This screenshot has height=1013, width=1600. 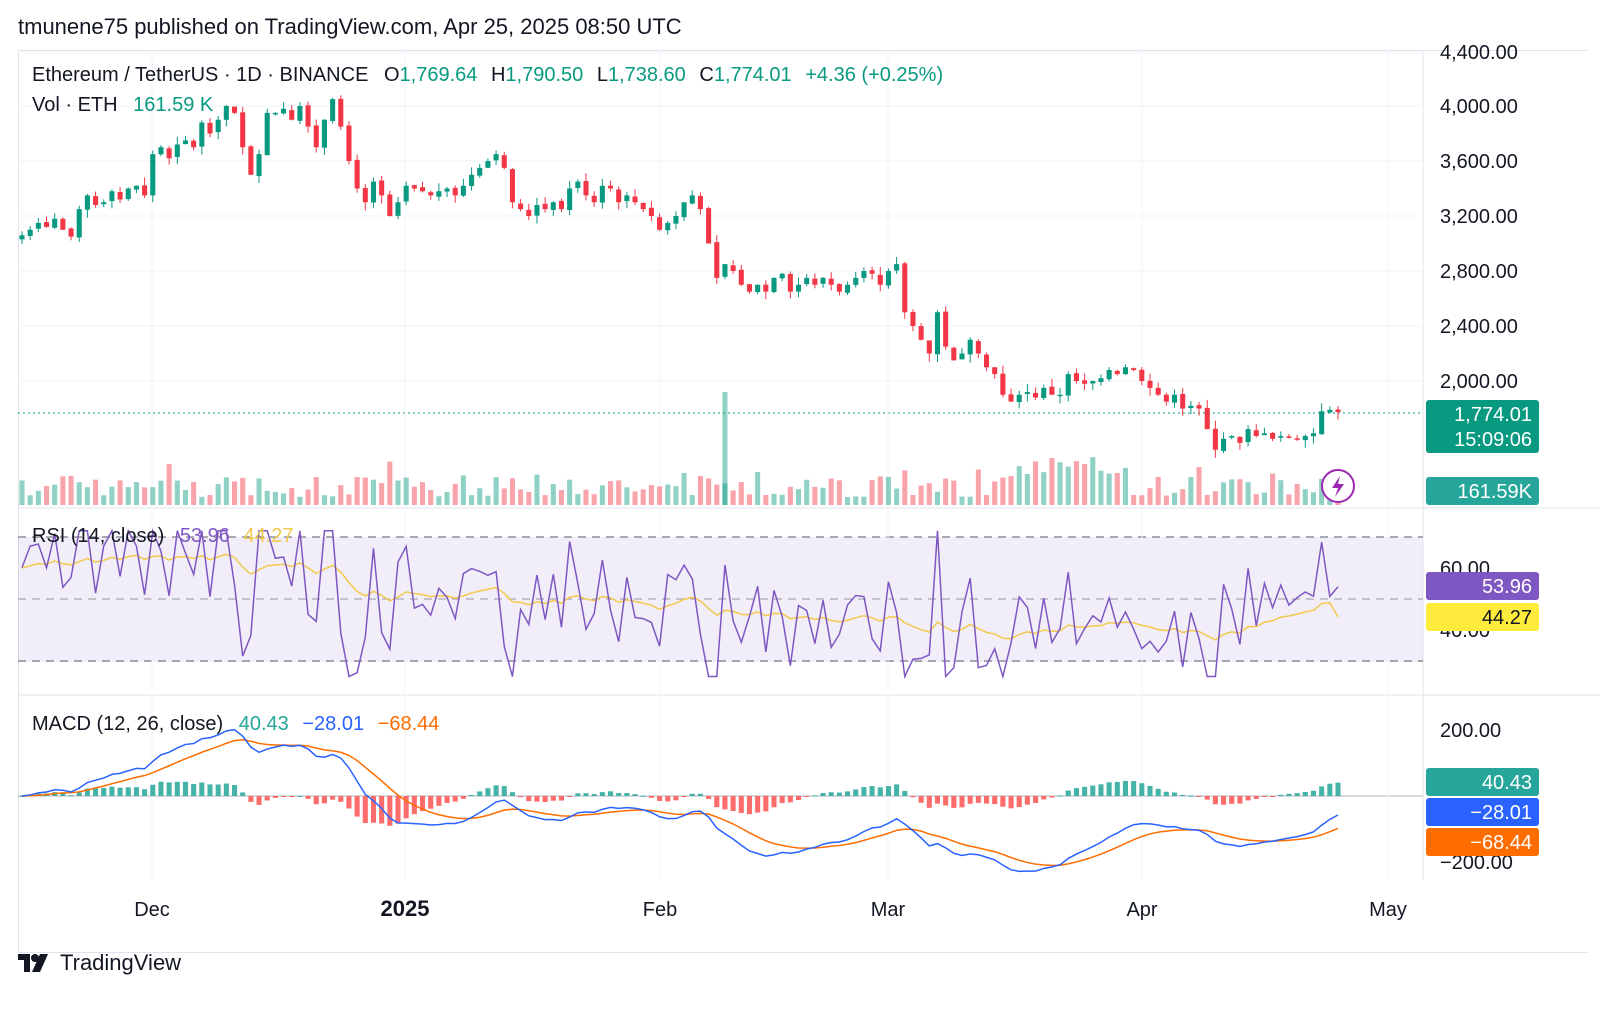 What do you see at coordinates (602, 75) in the screenshot?
I see `low-label: L` at bounding box center [602, 75].